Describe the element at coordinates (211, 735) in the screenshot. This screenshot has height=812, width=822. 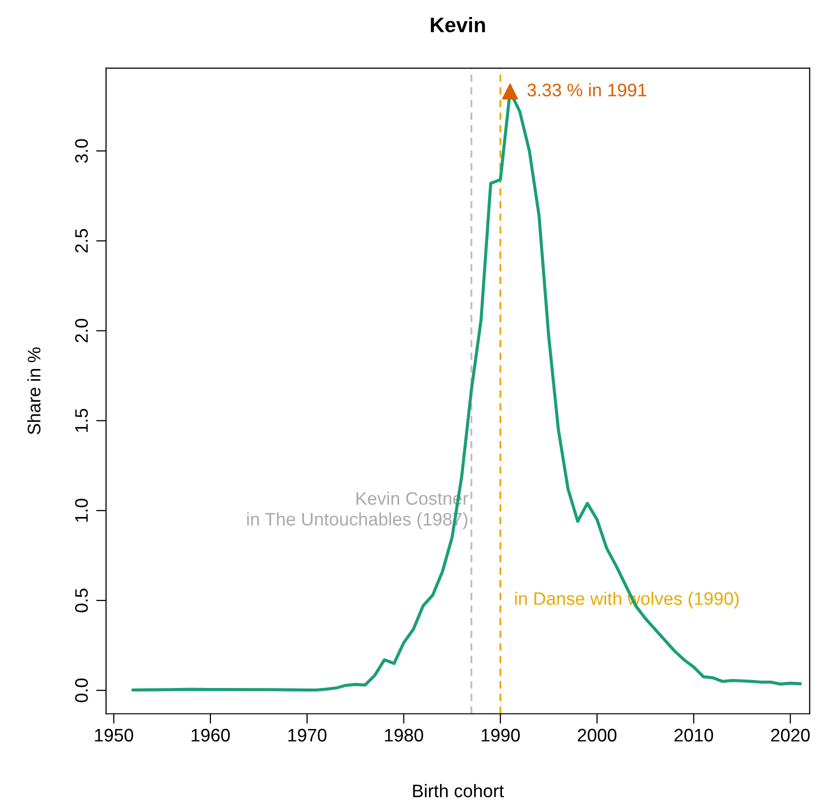
I see `x-tick-label: 1960` at that location.